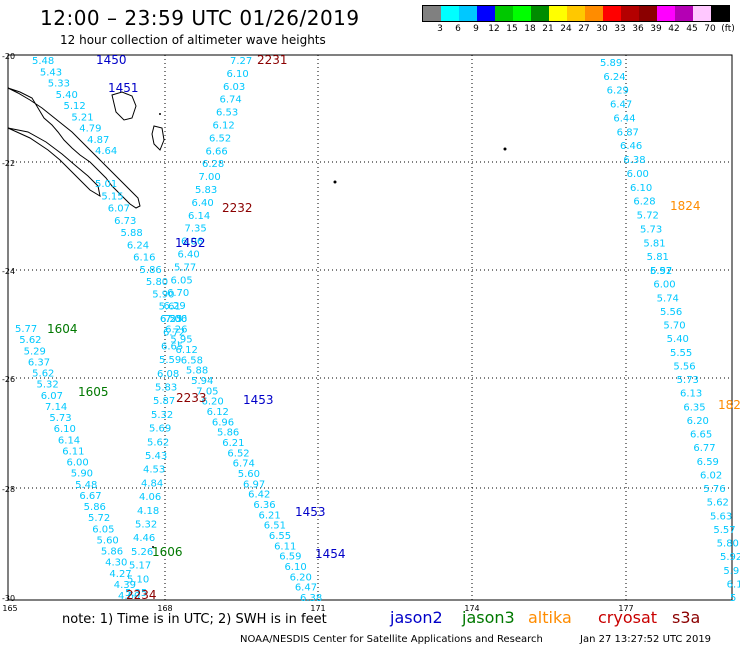 This screenshot has width=740, height=650. I want to click on wave-height-value: 6.53, so click(227, 113).